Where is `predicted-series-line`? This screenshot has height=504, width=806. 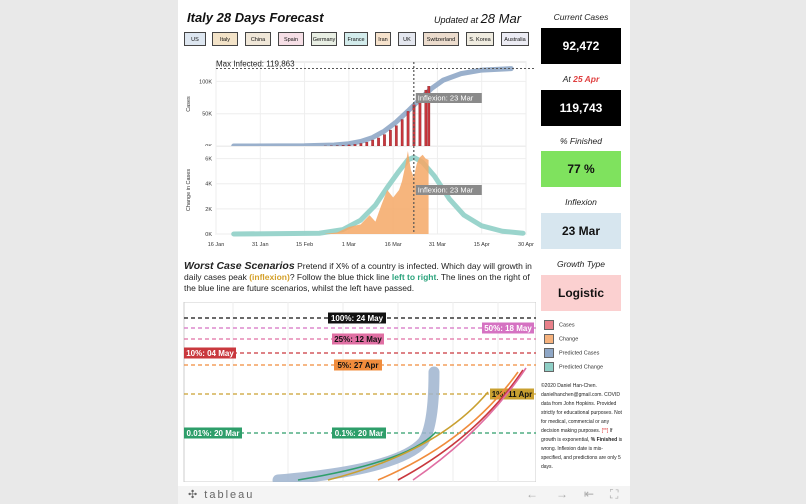
predicted-series-line is located at coordinates (372, 106).